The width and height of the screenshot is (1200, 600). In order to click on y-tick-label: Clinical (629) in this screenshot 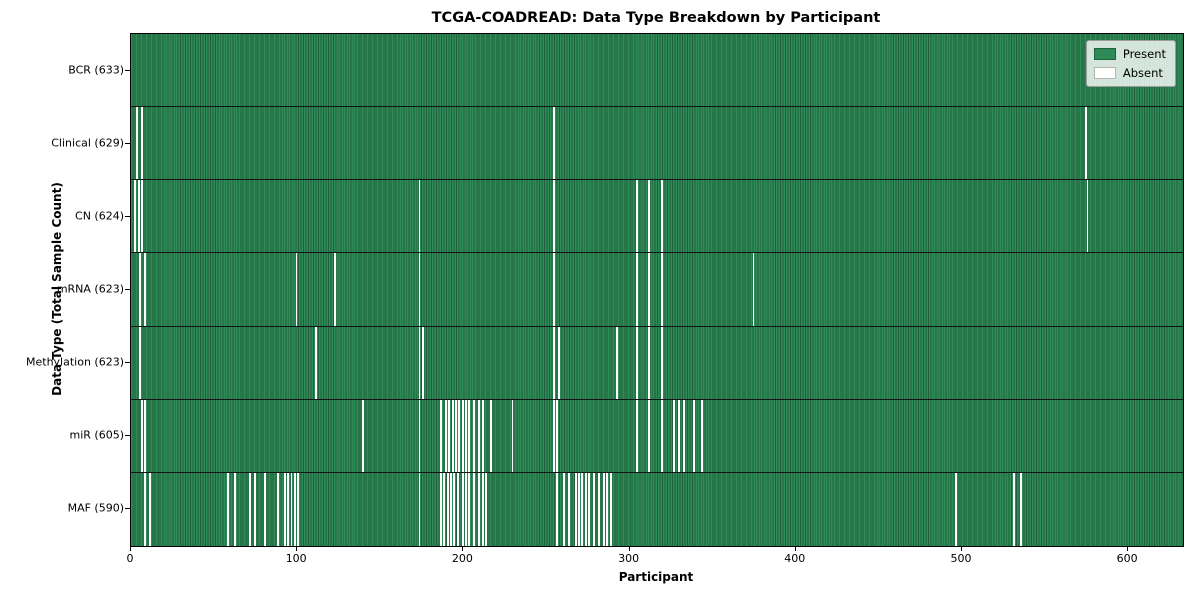, I will do `click(87, 143)`.